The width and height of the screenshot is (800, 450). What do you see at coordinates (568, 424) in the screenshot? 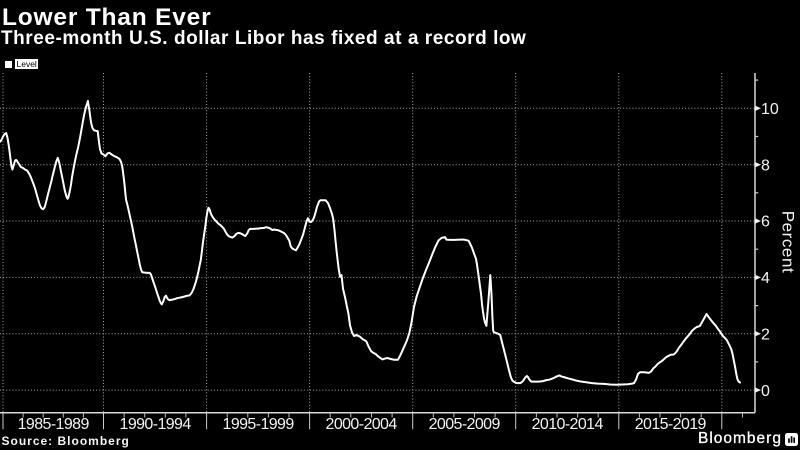
I see `svg-text: 2010-2014` at bounding box center [568, 424].